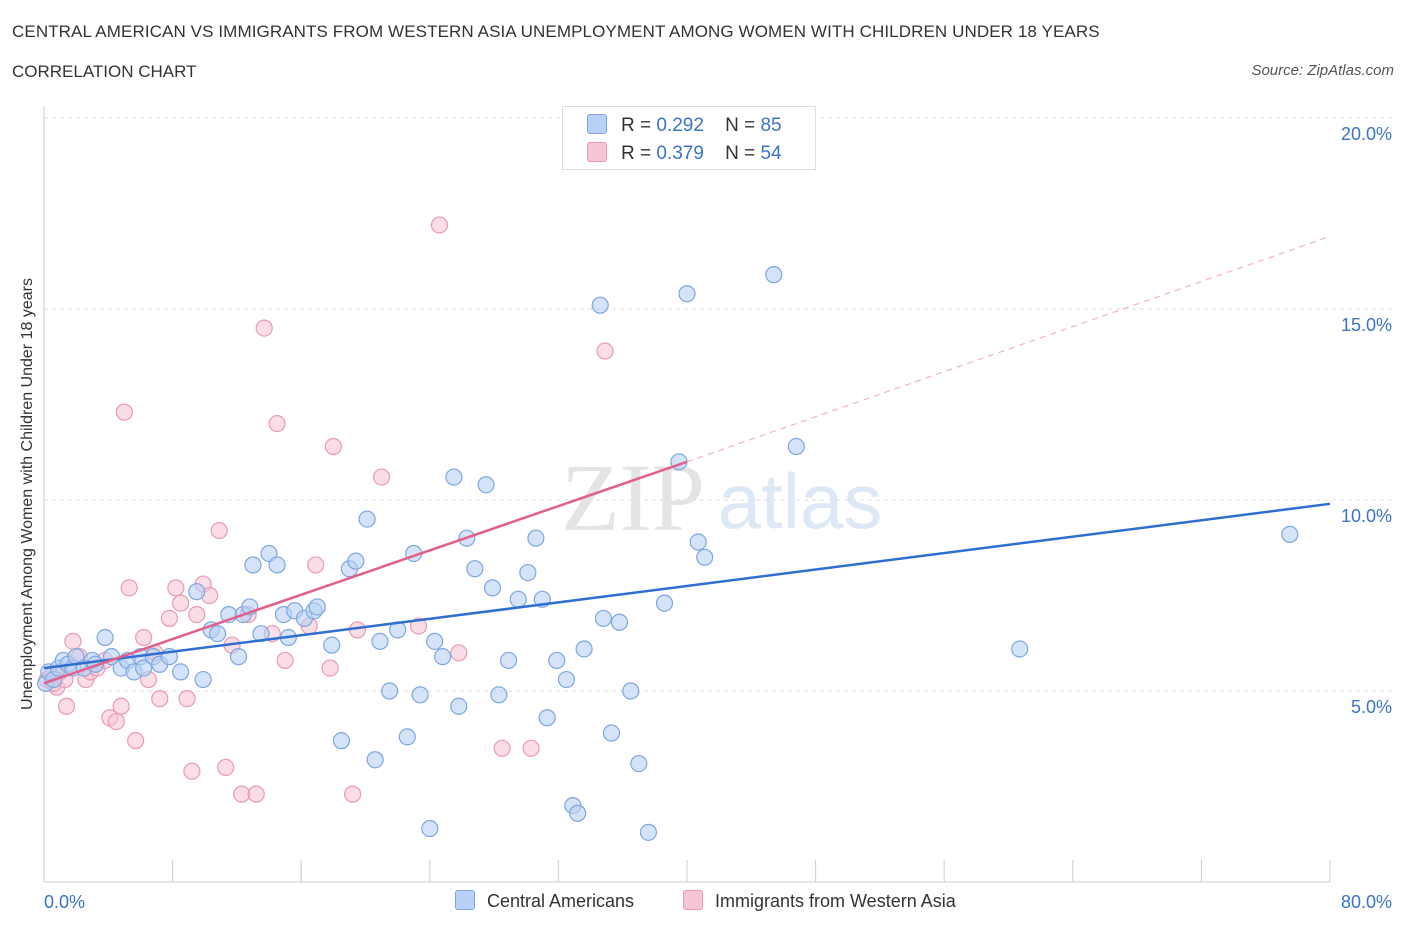  What do you see at coordinates (1371, 707) in the screenshot?
I see `y-tick-label: 5.0%` at bounding box center [1371, 707].